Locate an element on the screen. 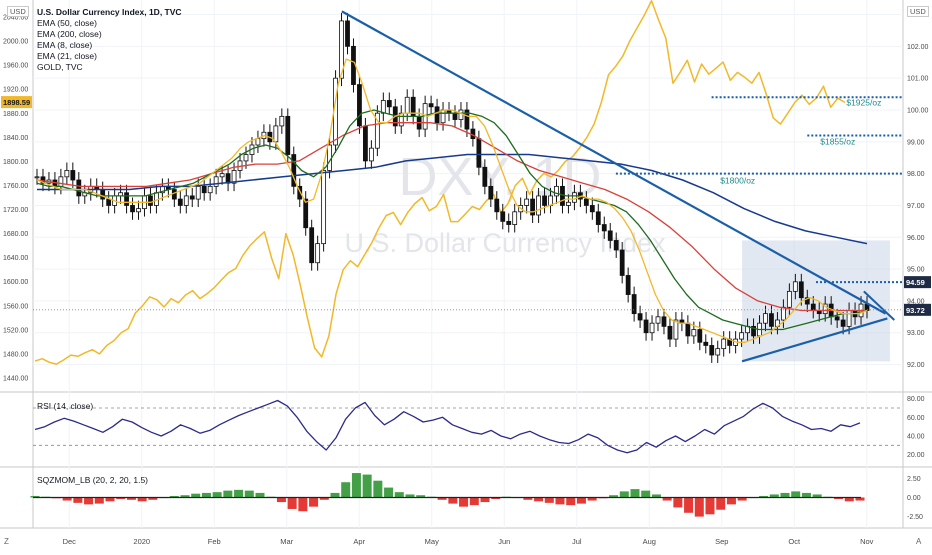 This screenshot has width=932, height=555. right-currency-label: USD is located at coordinates (918, 11).